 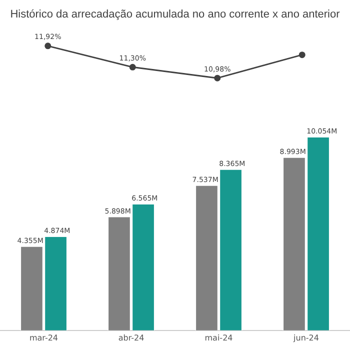 I want to click on x-tick-label: mai-24, so click(x=218, y=337).